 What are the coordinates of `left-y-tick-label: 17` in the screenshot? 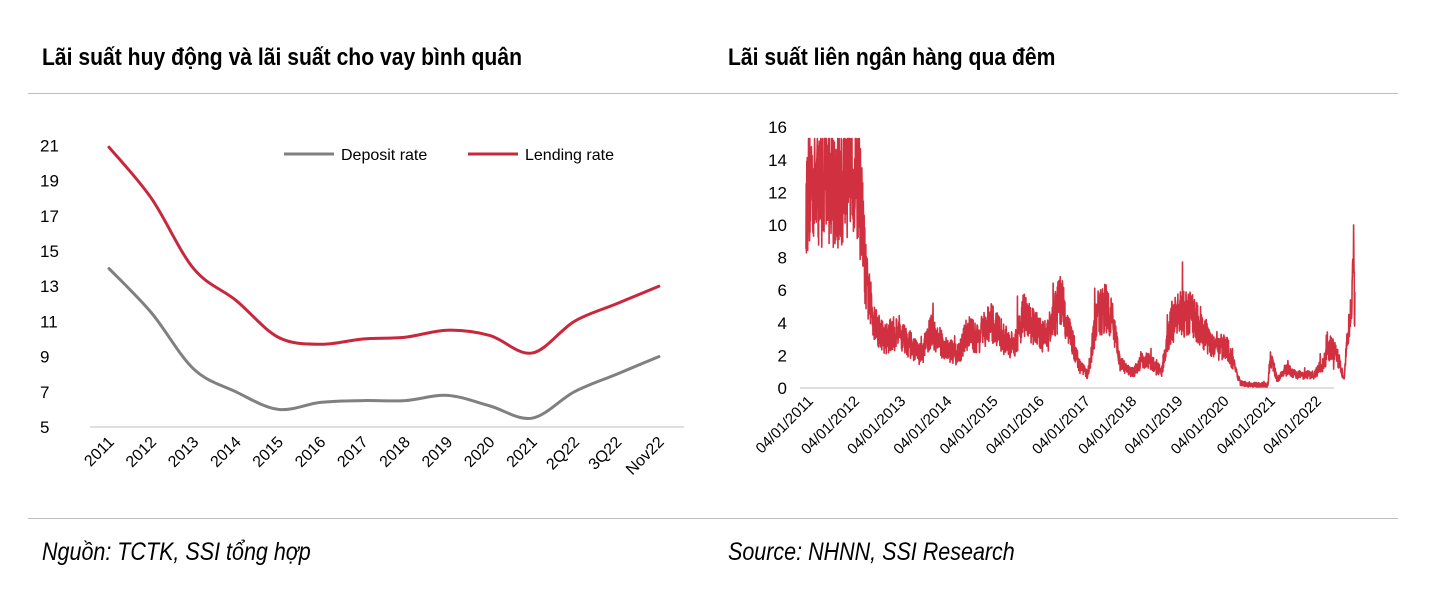 It's located at (49, 216).